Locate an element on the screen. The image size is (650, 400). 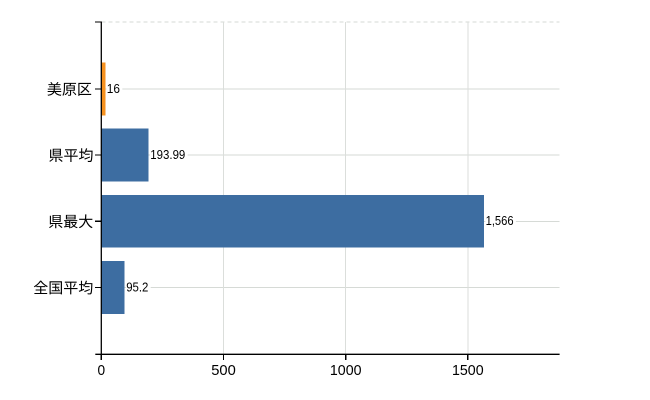
svg-text: 1000 is located at coordinates (346, 370).